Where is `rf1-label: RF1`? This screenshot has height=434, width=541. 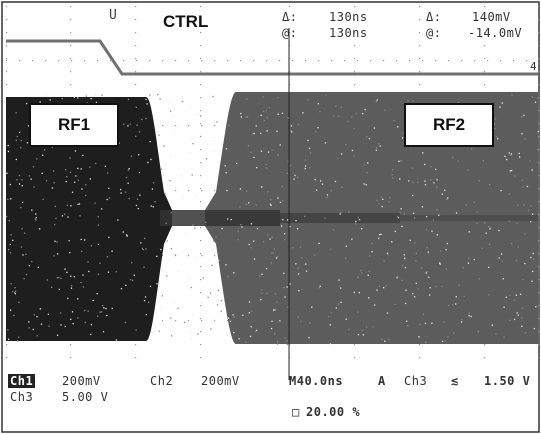
rf1-label: RF1 is located at coordinates (74, 124).